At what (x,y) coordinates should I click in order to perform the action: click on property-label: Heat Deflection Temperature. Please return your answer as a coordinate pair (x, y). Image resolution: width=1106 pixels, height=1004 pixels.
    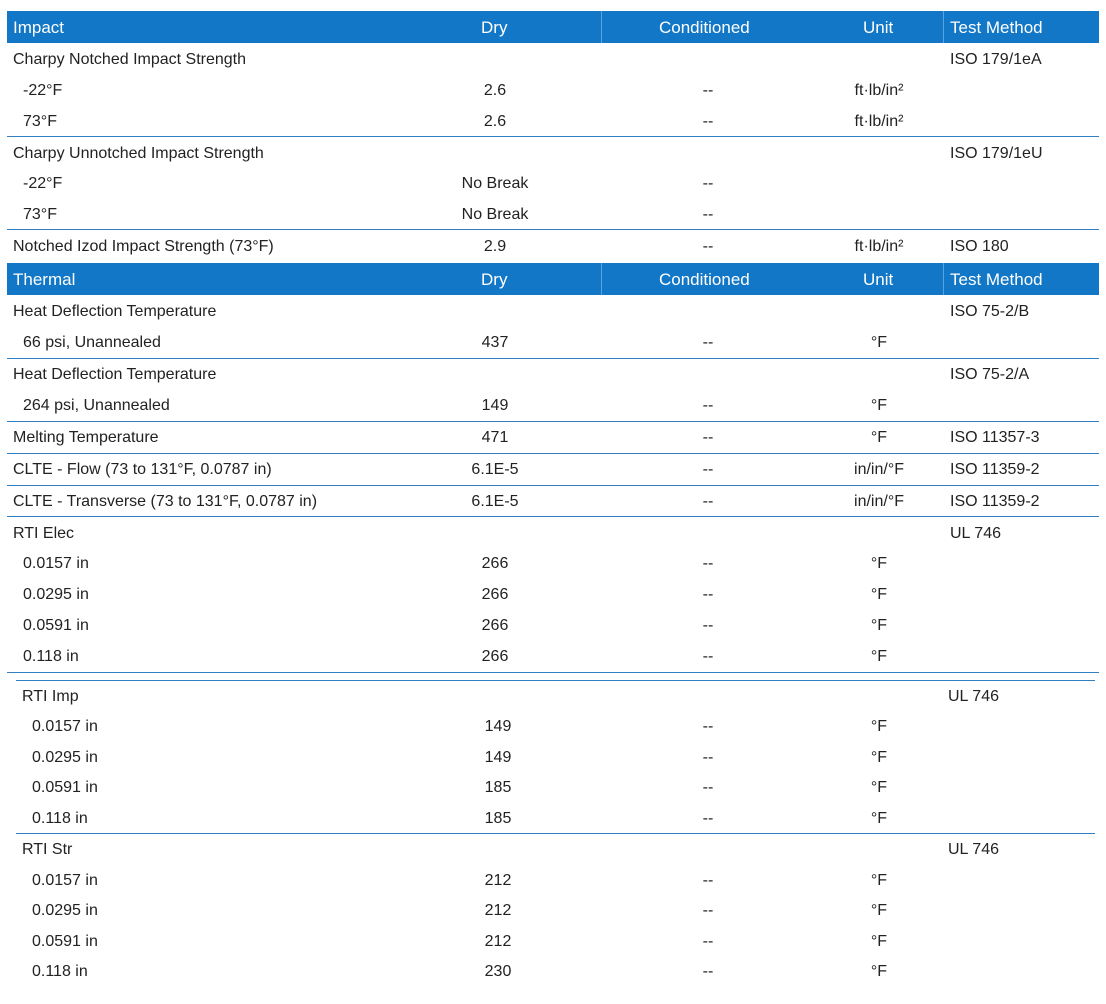
    Looking at the image, I should click on (115, 311).